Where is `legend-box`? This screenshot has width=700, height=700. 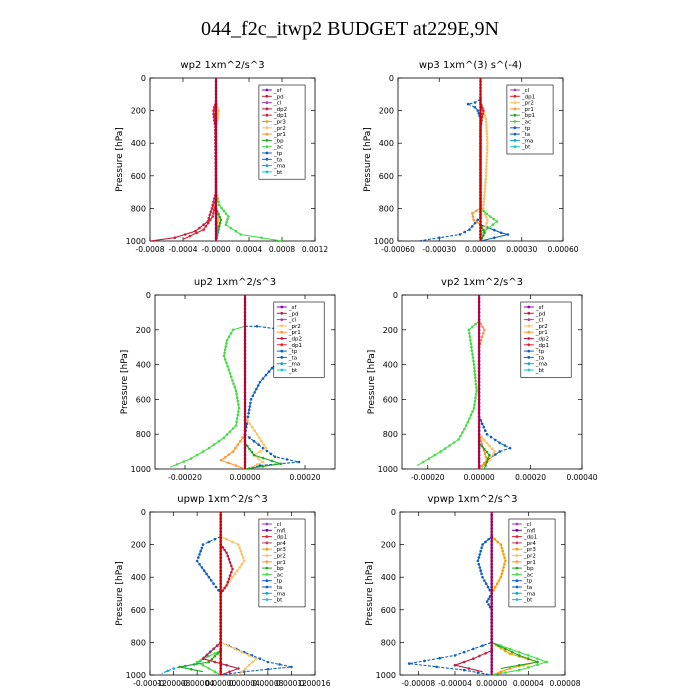
legend-box is located at coordinates (282, 132).